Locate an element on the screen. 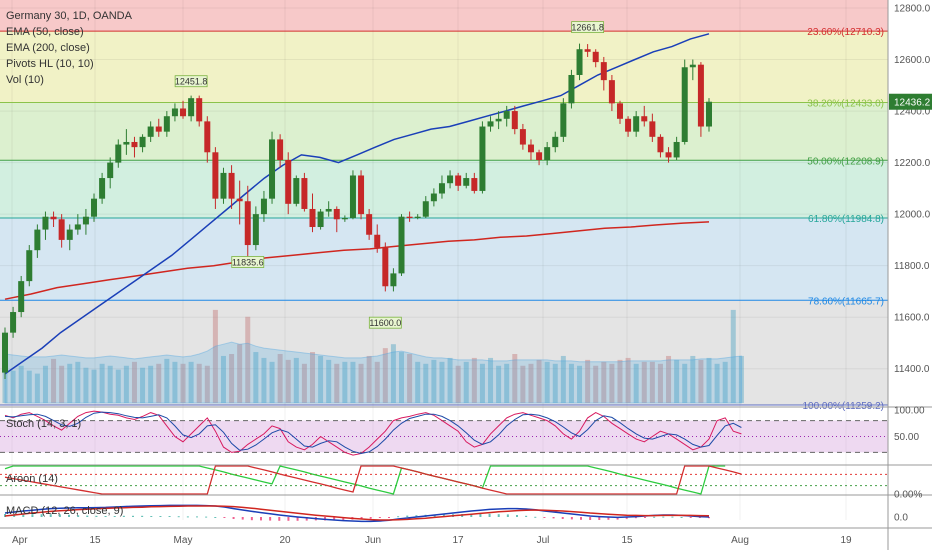  macd-tick-label: 0.0 is located at coordinates (901, 518).